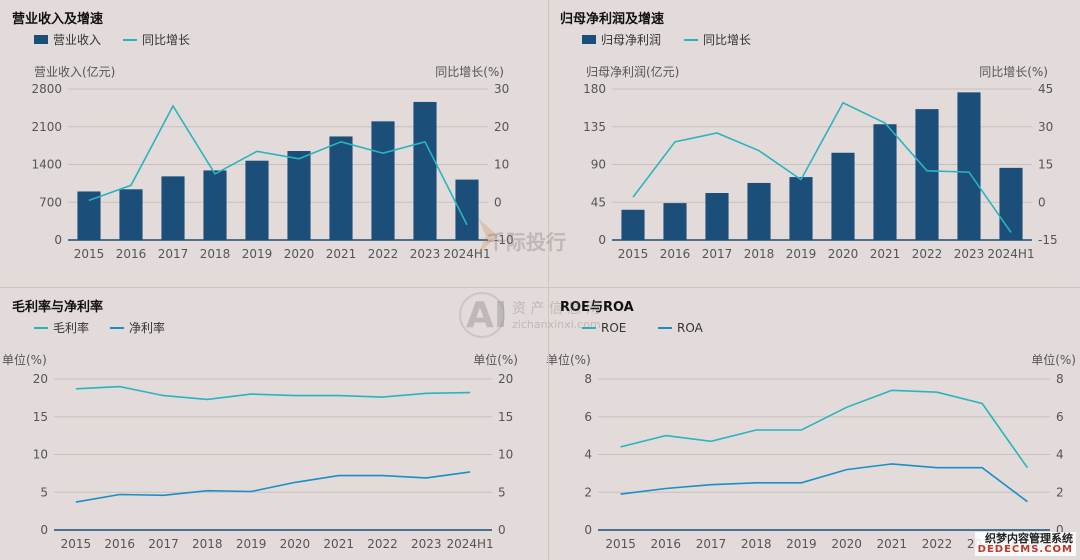 This screenshot has width=1080, height=560. Describe the element at coordinates (927, 254) in the screenshot. I see `x-tick-label: 2022` at that location.